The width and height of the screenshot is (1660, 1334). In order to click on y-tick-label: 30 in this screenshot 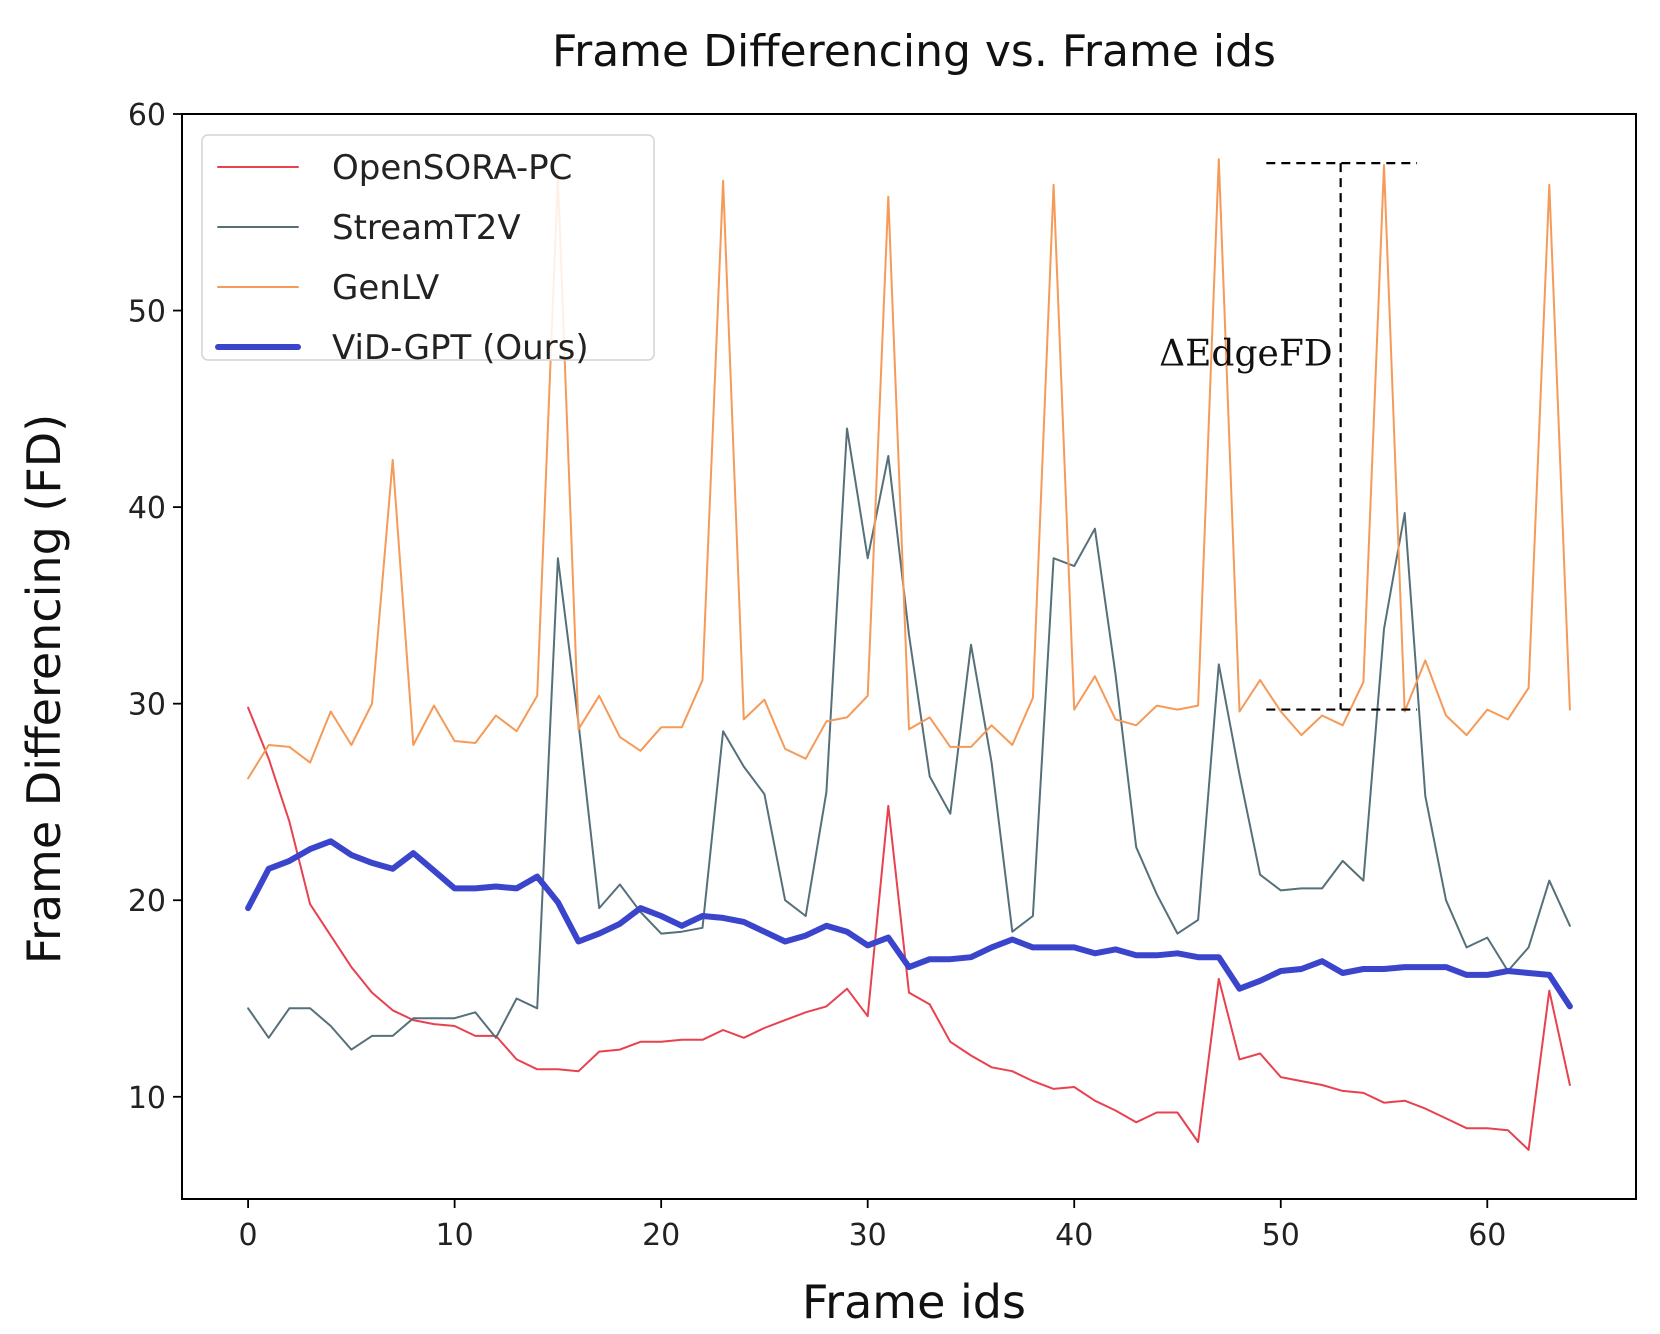, I will do `click(147, 705)`.